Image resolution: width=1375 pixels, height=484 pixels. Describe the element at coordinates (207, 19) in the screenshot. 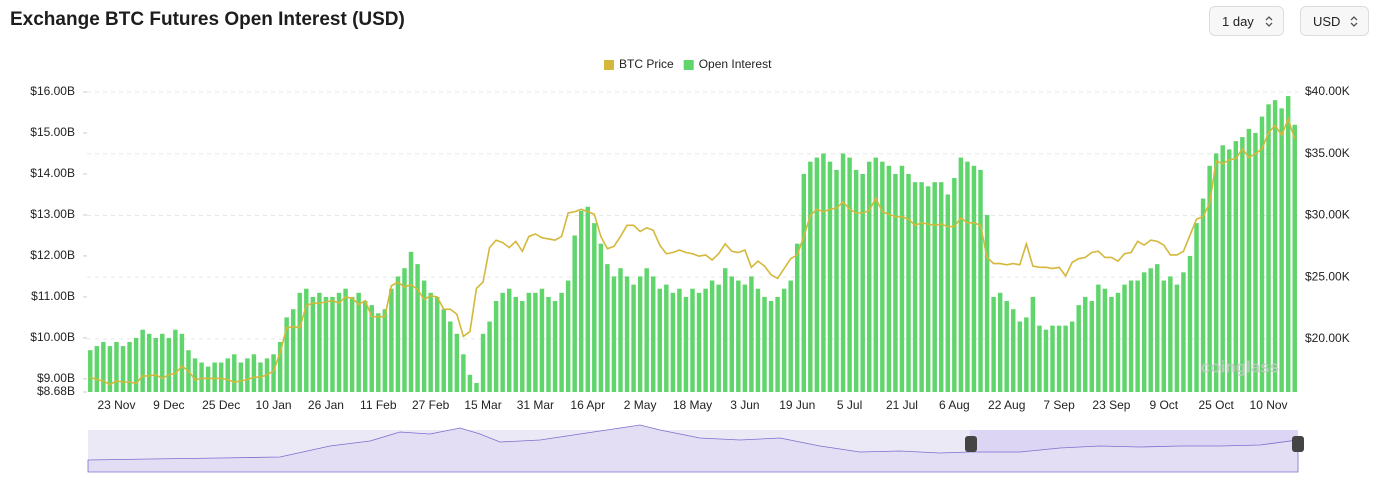

I see `page-title: Exchange BTC Futures Open Interest (USD)` at that location.